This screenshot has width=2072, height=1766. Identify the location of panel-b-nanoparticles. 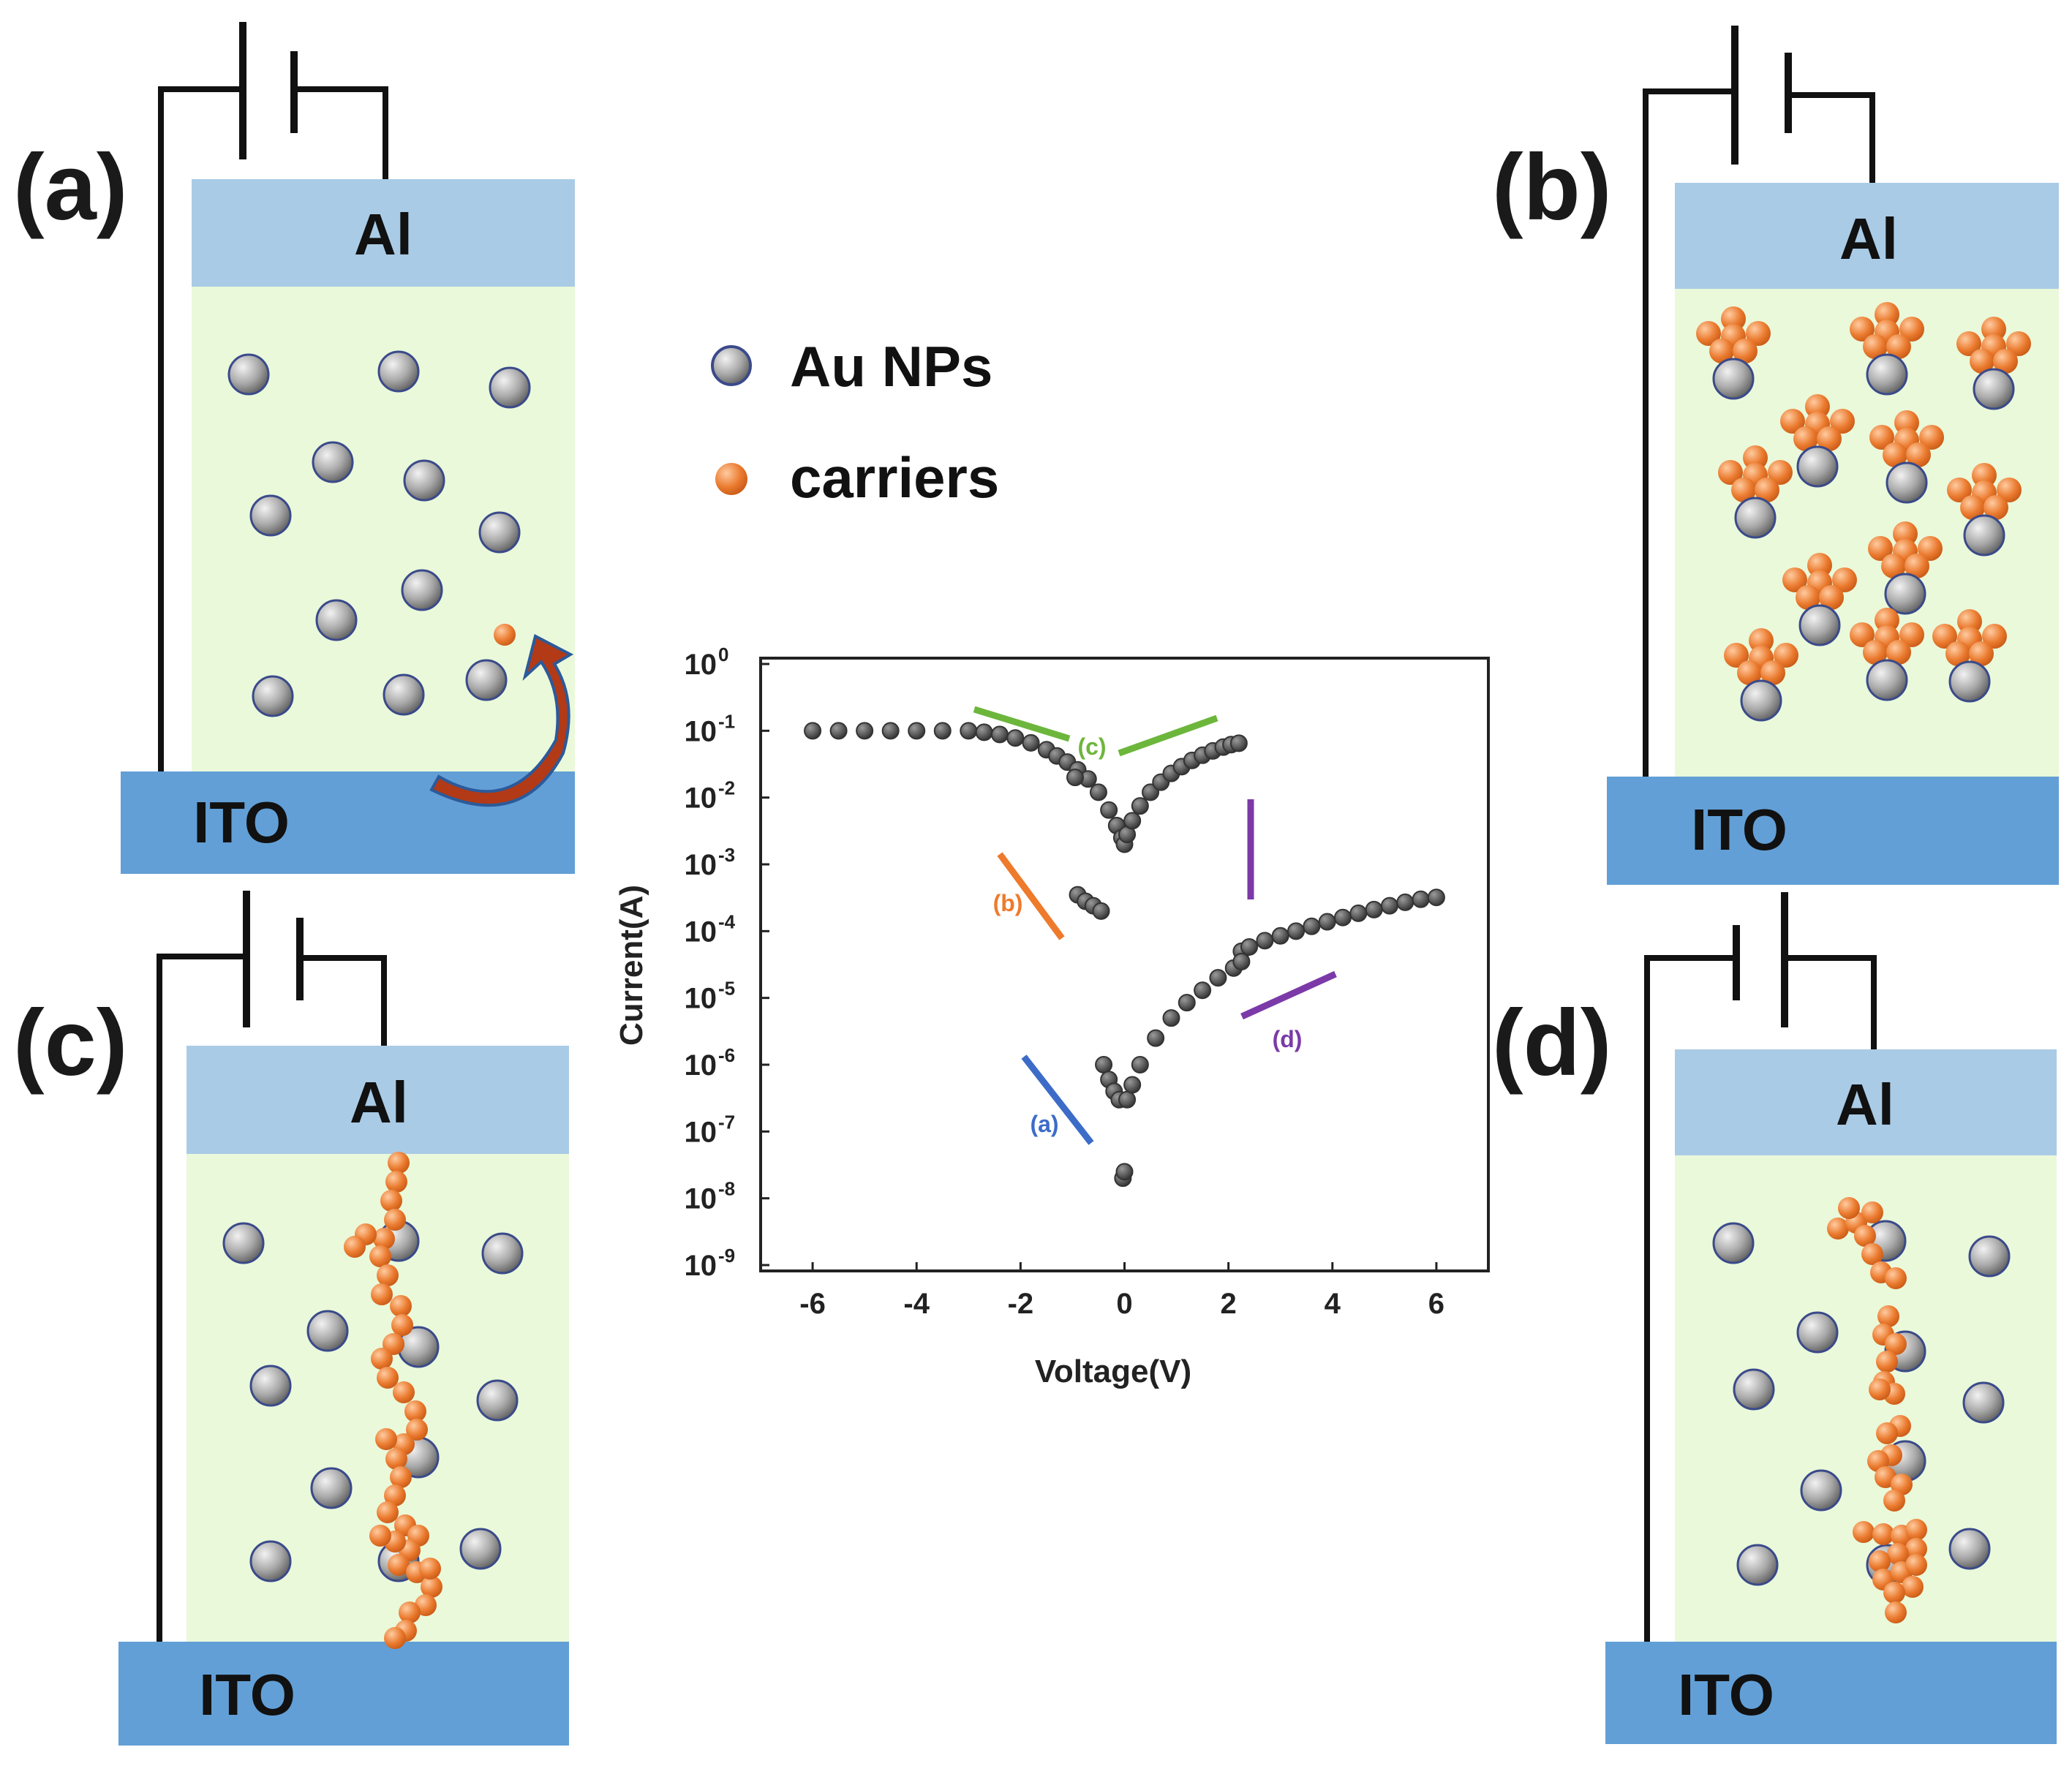
(1863, 512).